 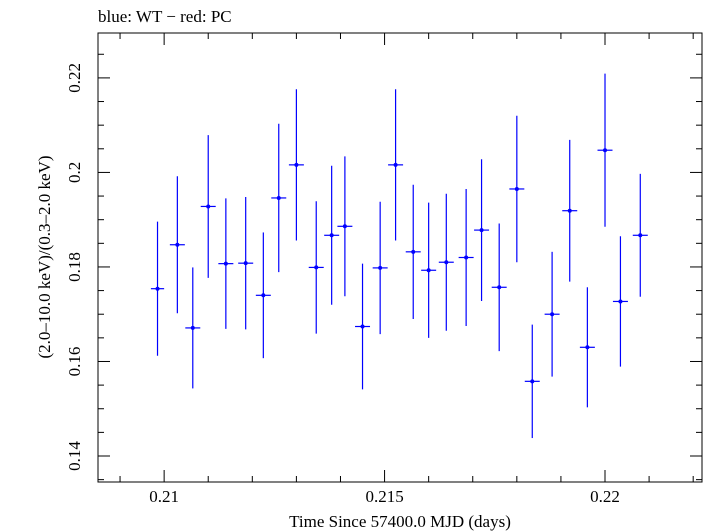 I want to click on x-tick-label: 0.22, so click(x=605, y=496).